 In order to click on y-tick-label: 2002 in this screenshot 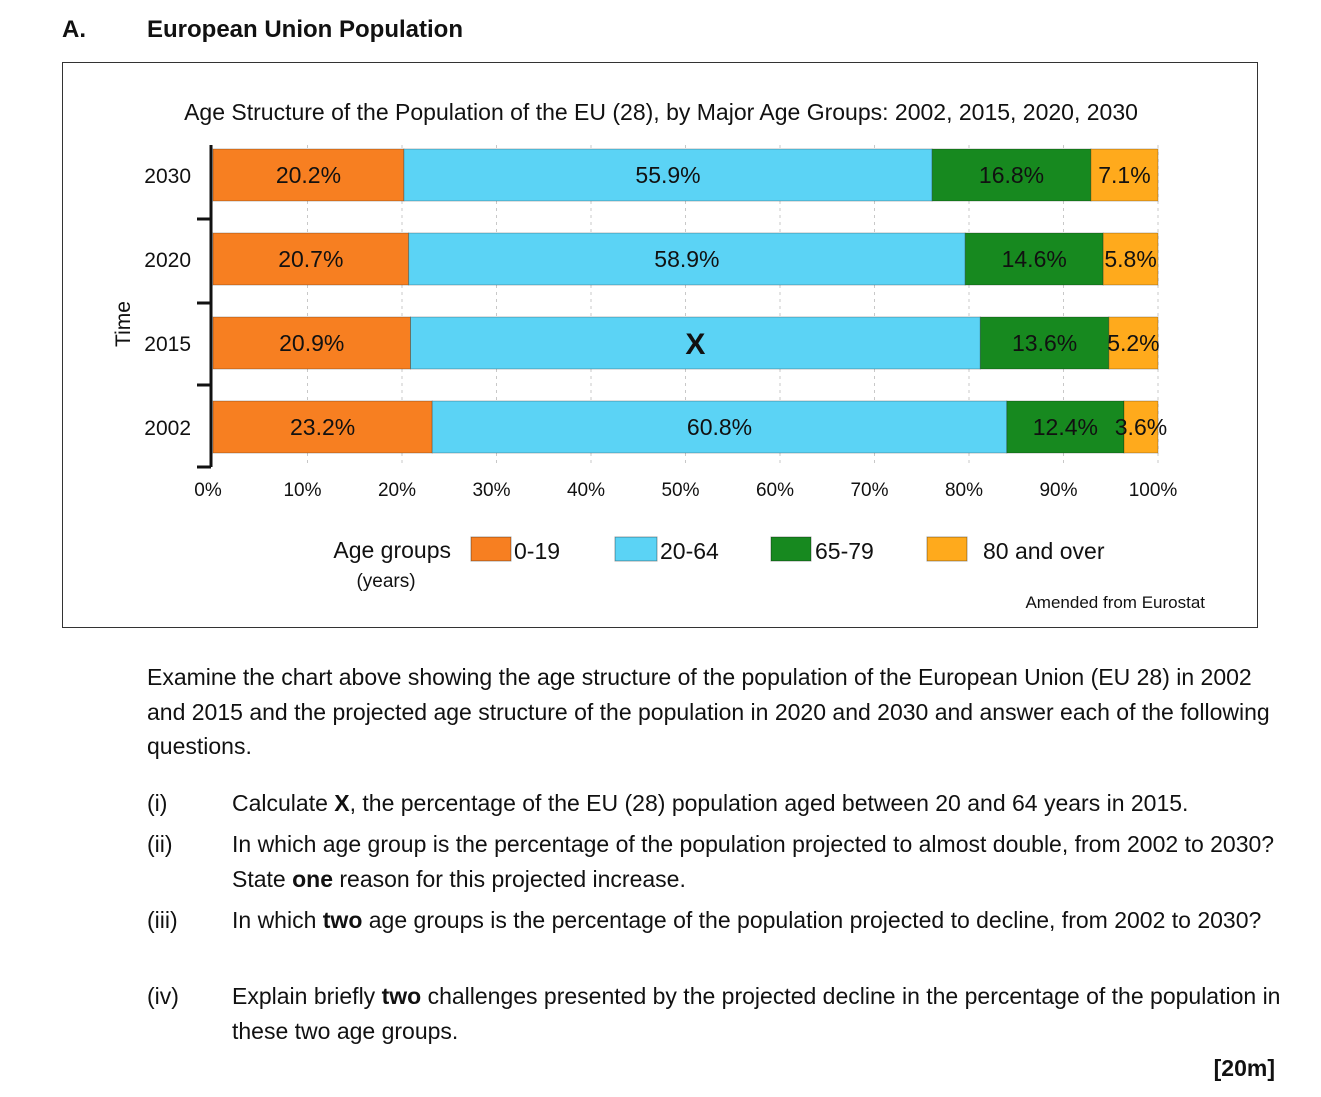, I will do `click(167, 428)`.